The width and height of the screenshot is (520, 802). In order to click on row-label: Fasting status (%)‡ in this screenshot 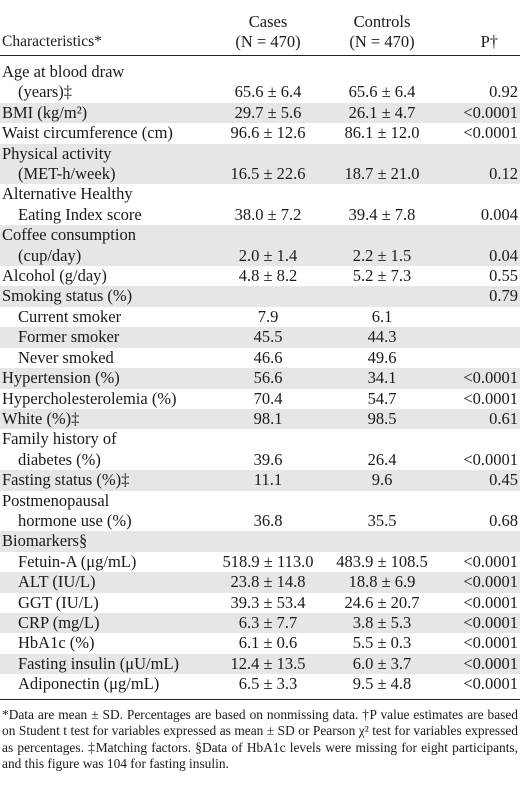, I will do `click(107, 480)`.